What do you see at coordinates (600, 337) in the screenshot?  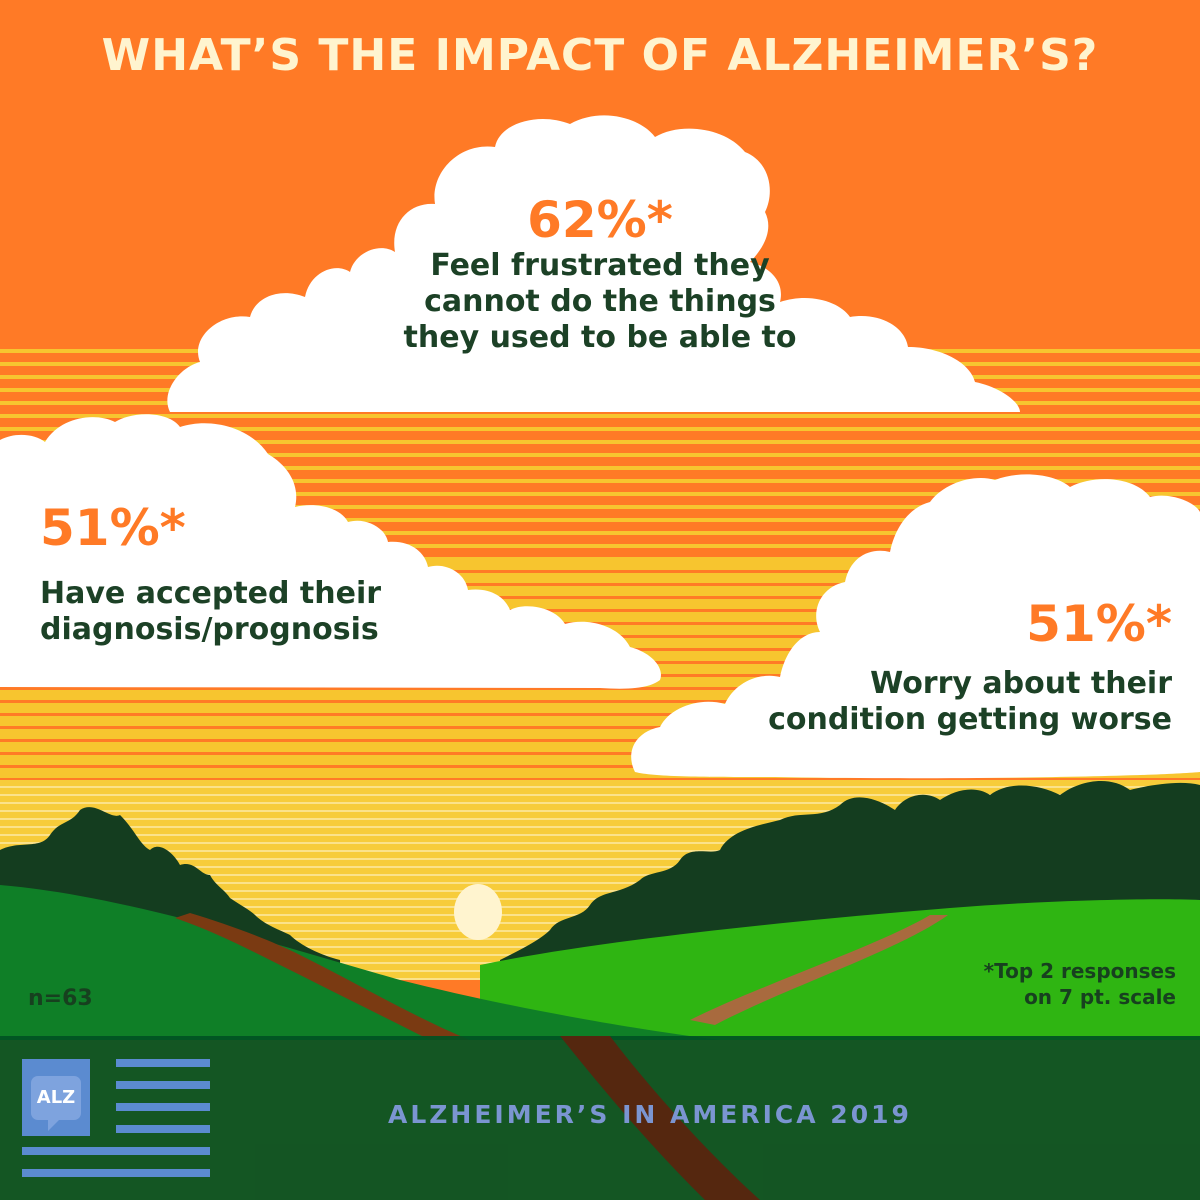 I see `stat-description-line: they used to be able to` at bounding box center [600, 337].